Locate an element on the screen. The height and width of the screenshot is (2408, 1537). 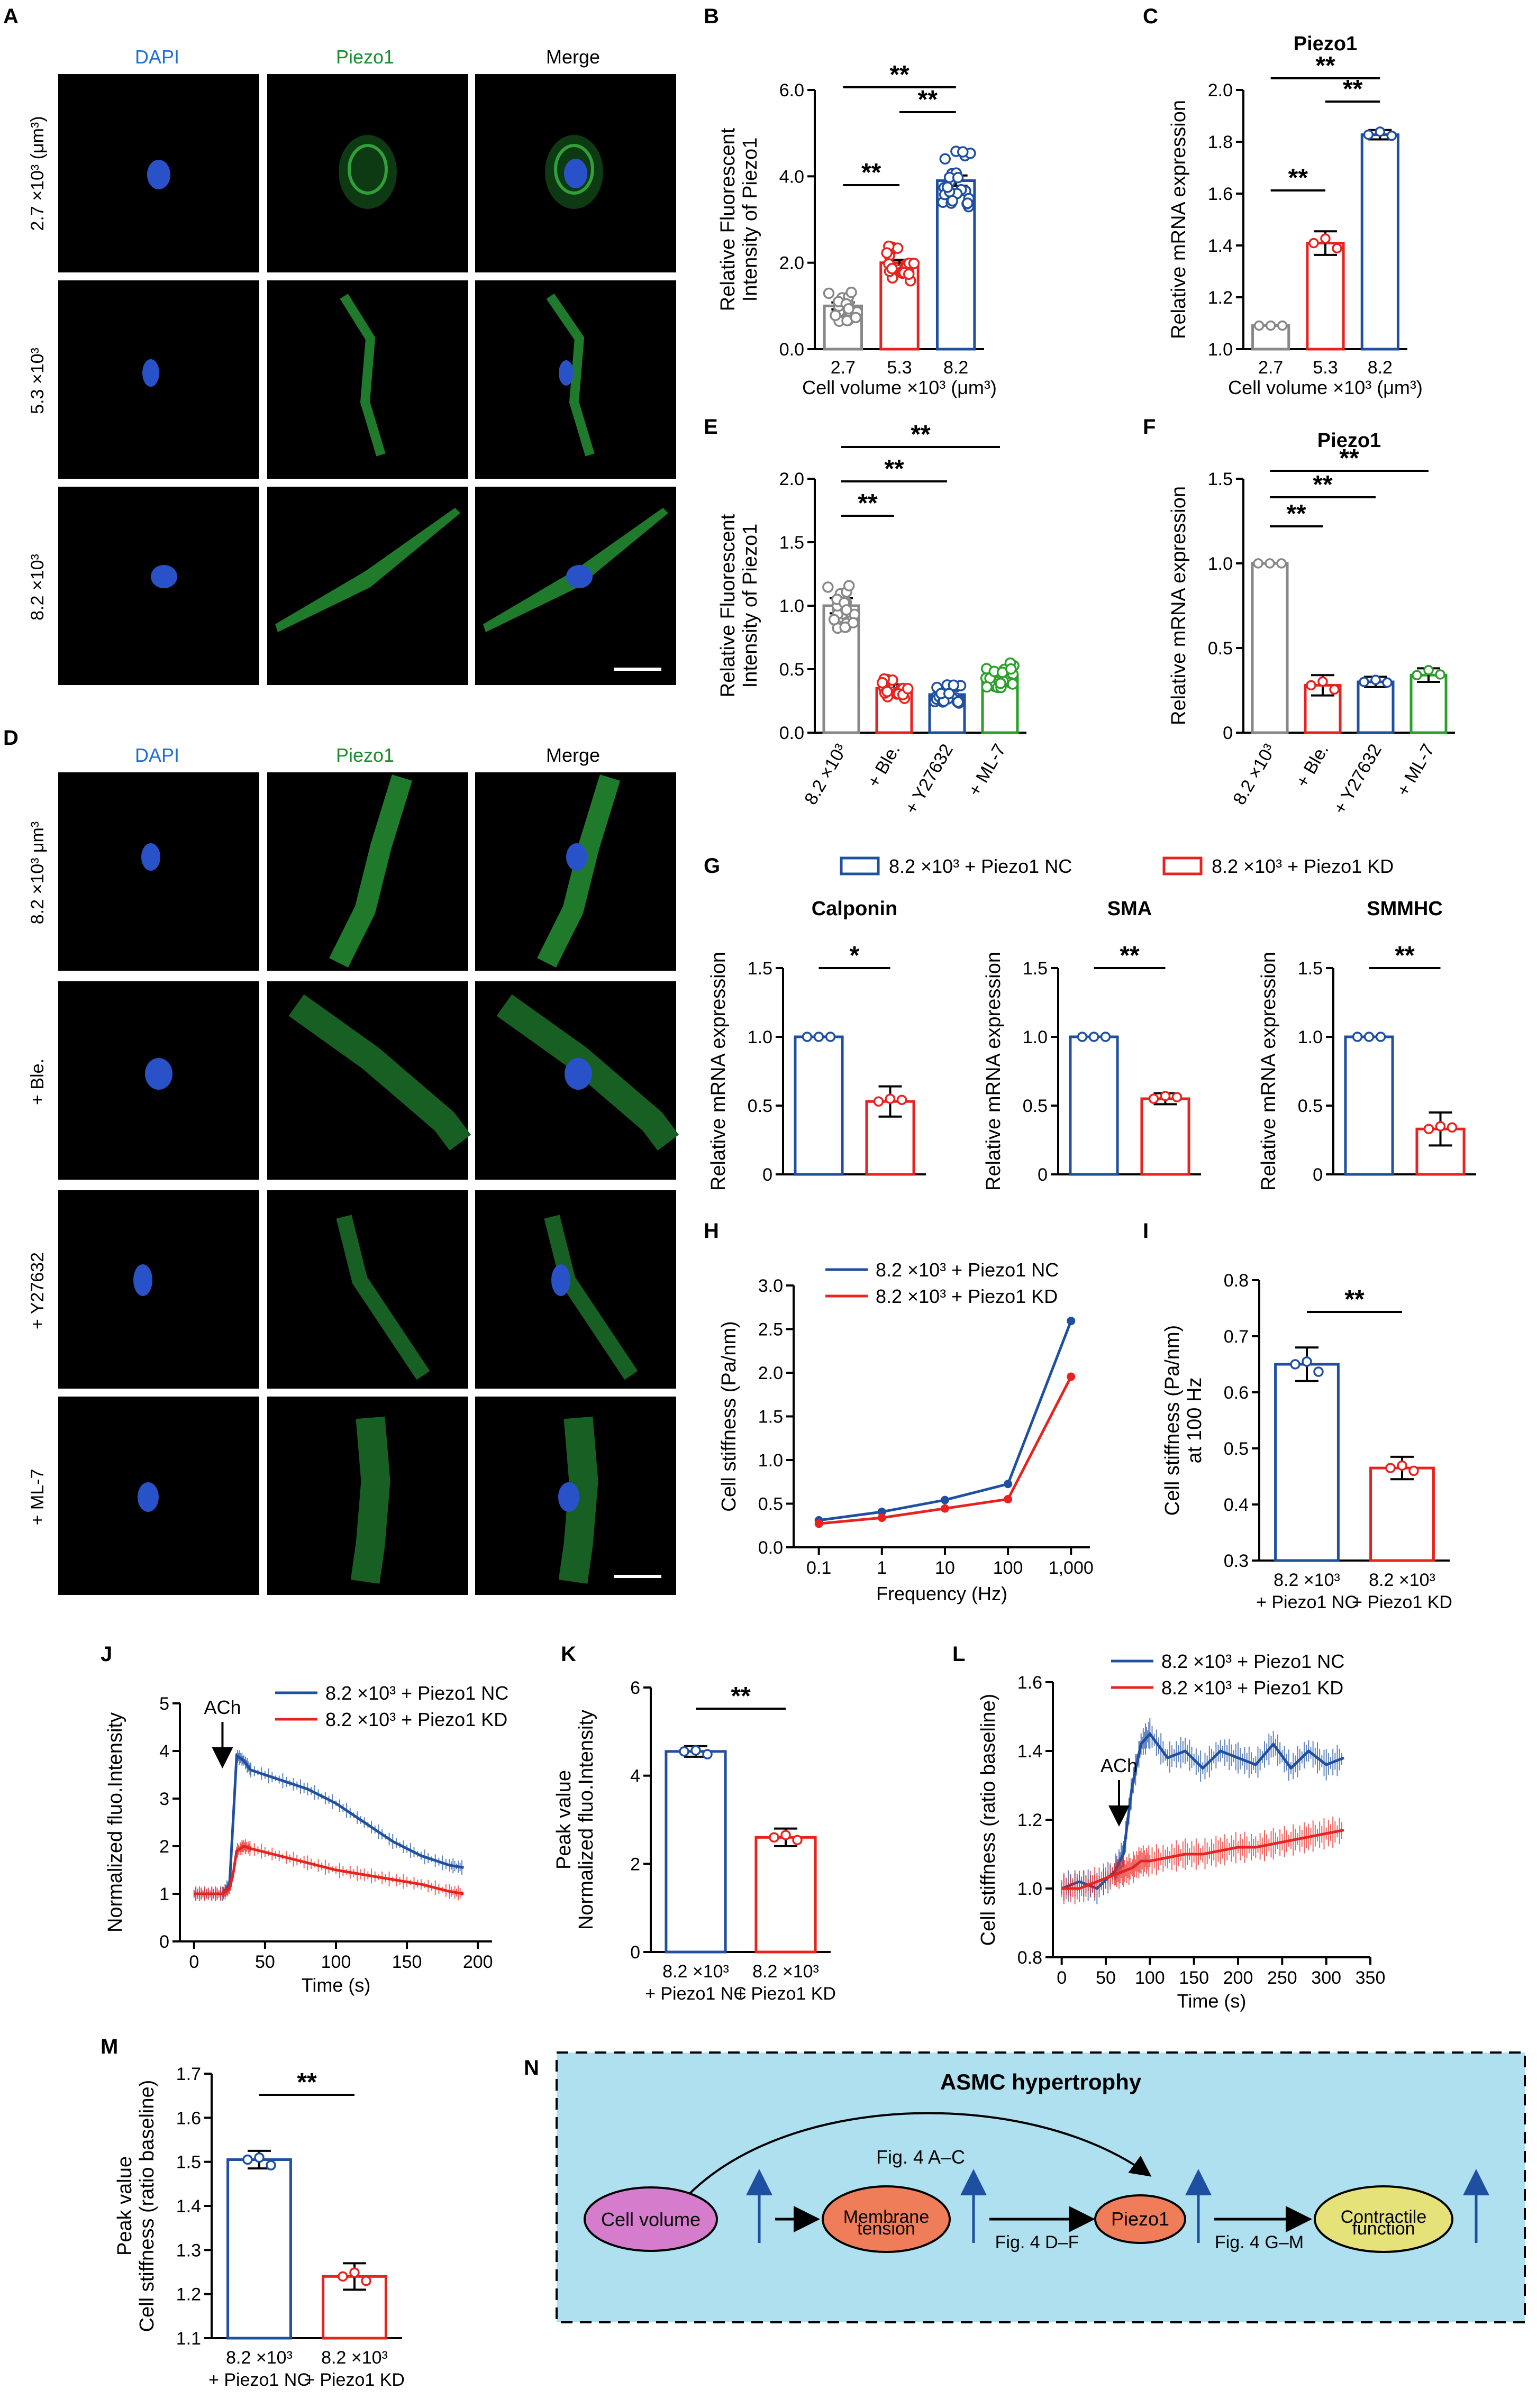
legend-label: 8.2 ×10³ + Piezo1 NC is located at coordinates (967, 1270).